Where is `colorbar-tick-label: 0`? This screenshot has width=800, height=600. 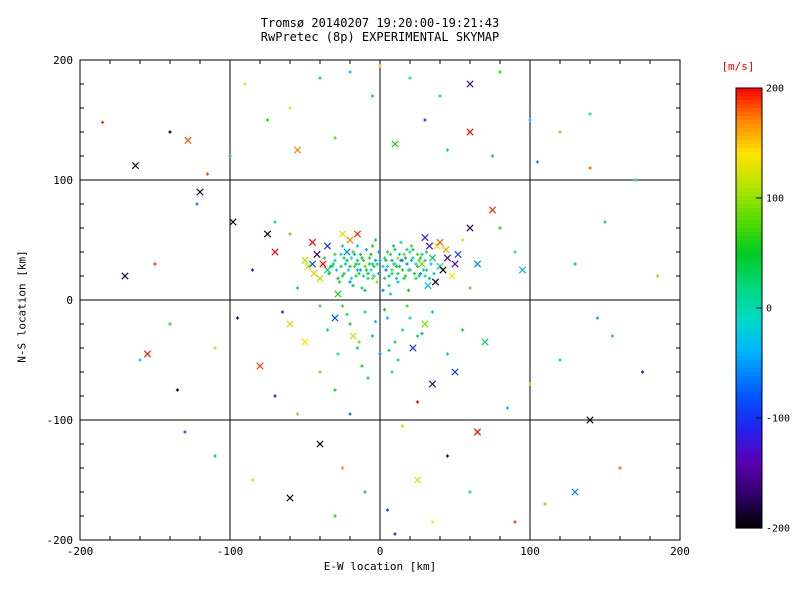 colorbar-tick-label: 0 is located at coordinates (769, 309).